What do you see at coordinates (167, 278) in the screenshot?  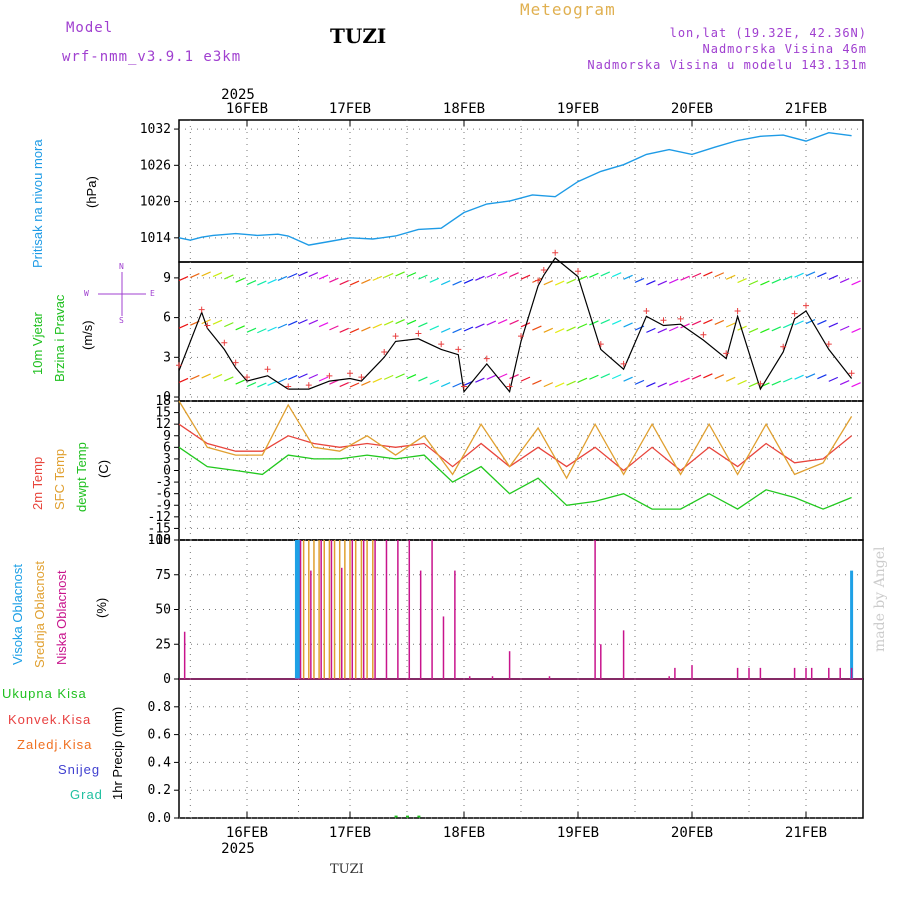 I see `y-tick-label: 9` at bounding box center [167, 278].